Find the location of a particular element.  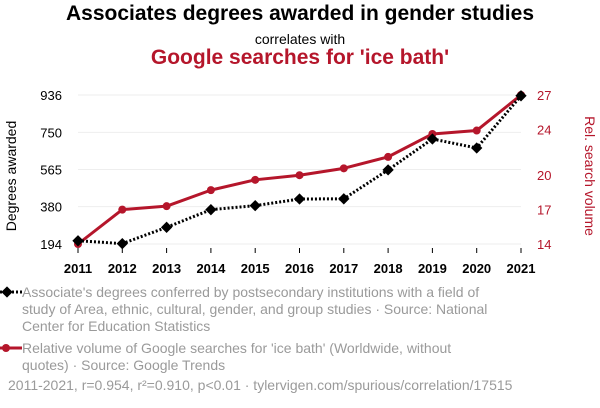

right-tick-label: 27 is located at coordinates (544, 95).